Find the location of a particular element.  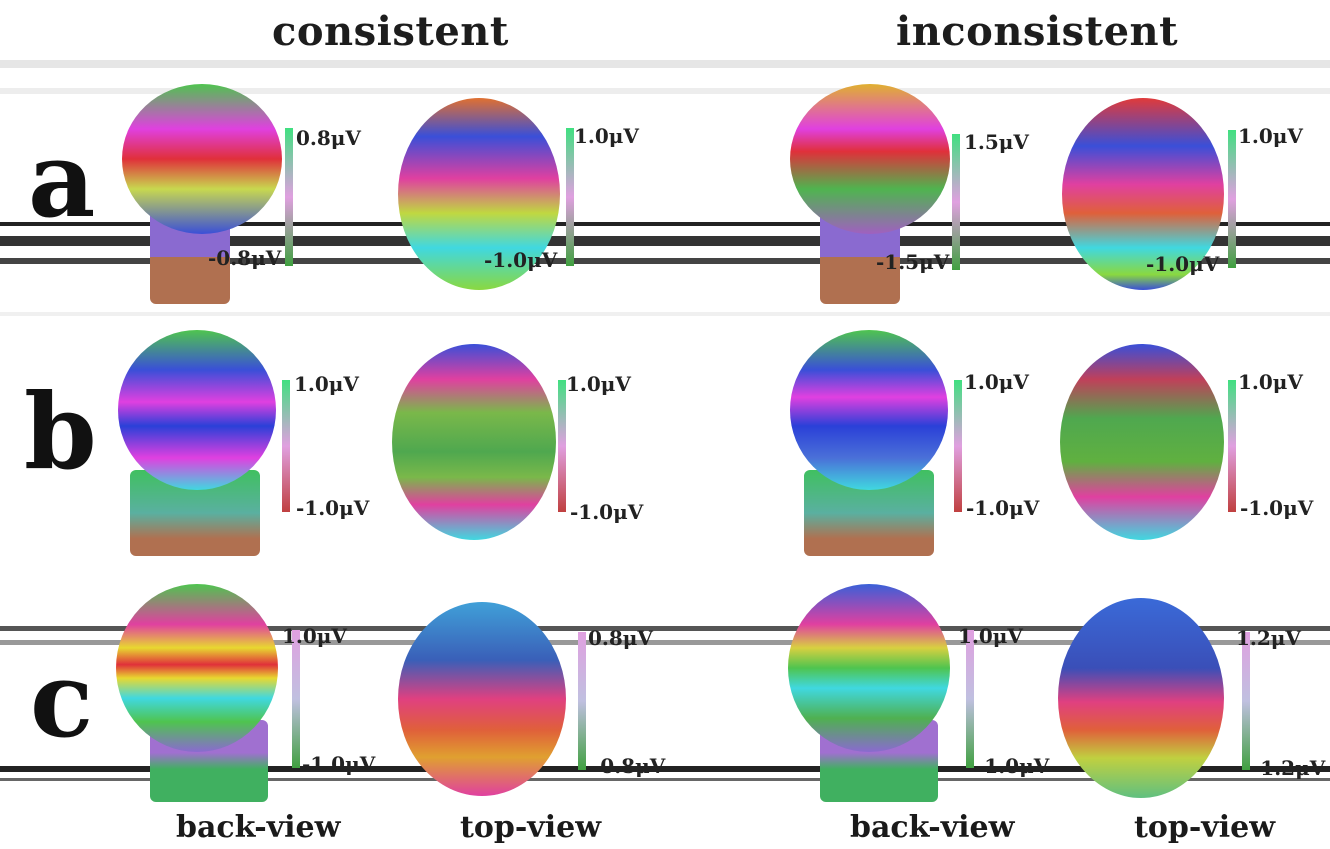

column-title-inconsistent: inconsistent is located at coordinates (1037, 31).